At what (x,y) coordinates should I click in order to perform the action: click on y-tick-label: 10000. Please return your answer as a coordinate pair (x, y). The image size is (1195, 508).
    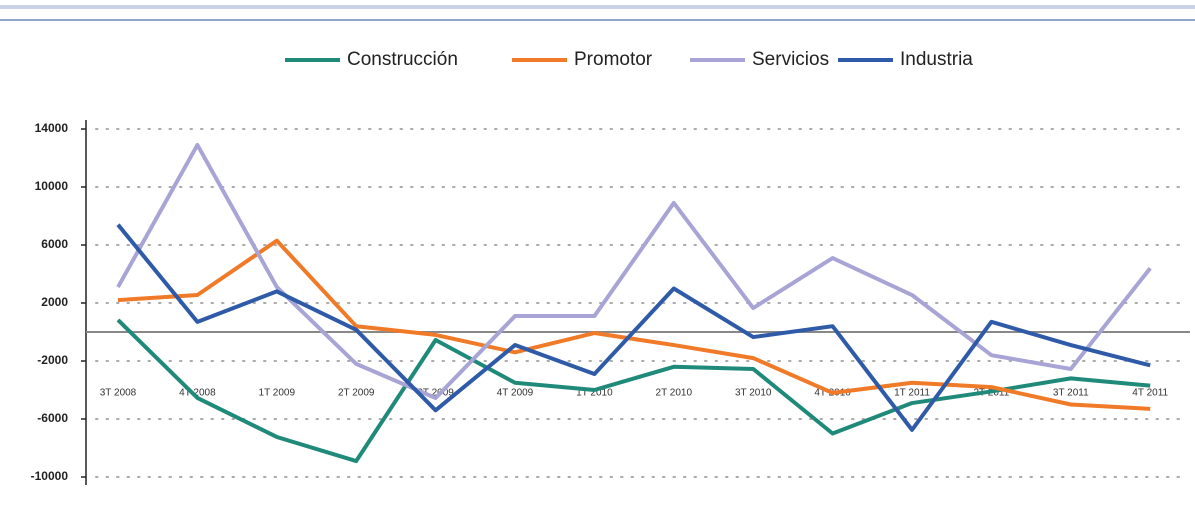
    Looking at the image, I should click on (52, 186).